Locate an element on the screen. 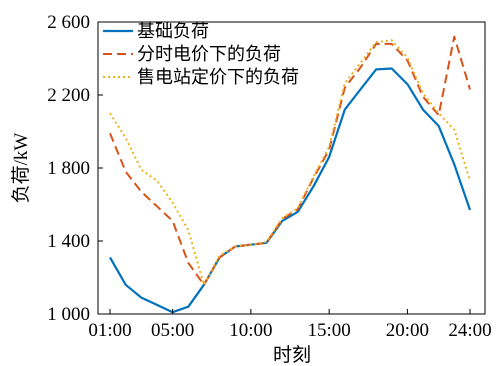 The height and width of the screenshot is (366, 496). y-tick-label: 1 000 is located at coordinates (68, 314).